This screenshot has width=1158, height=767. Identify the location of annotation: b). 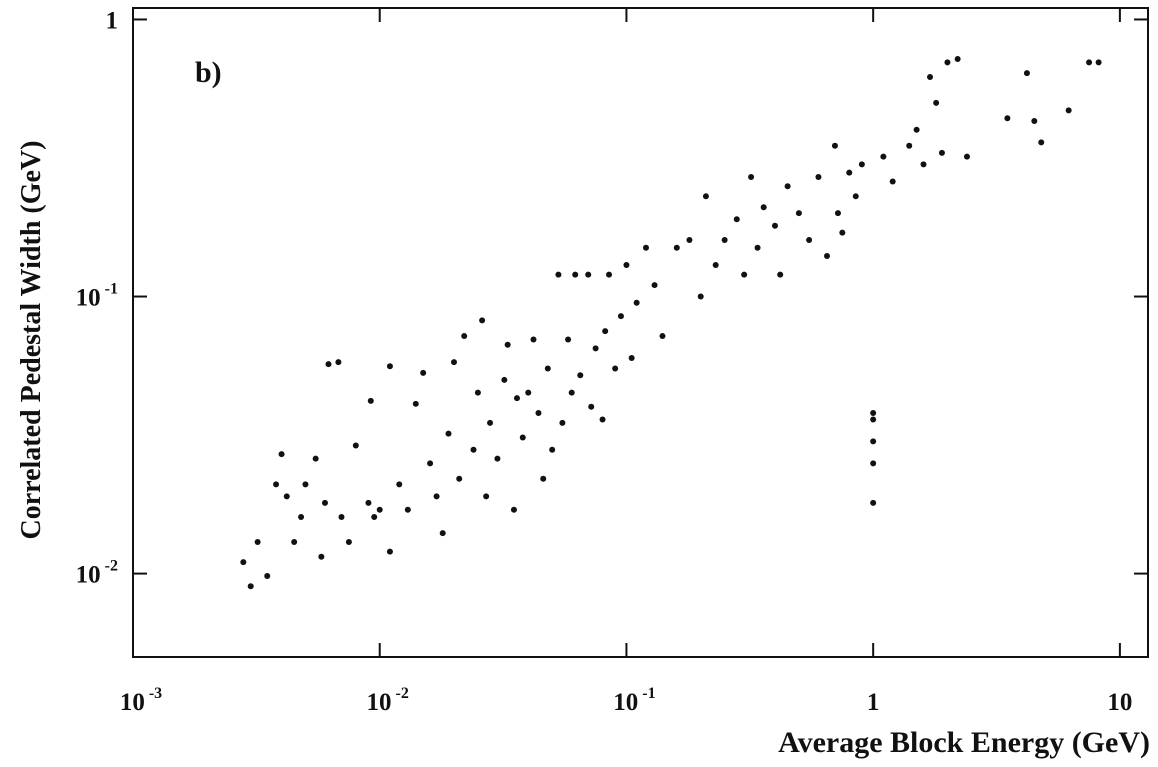
(208, 72).